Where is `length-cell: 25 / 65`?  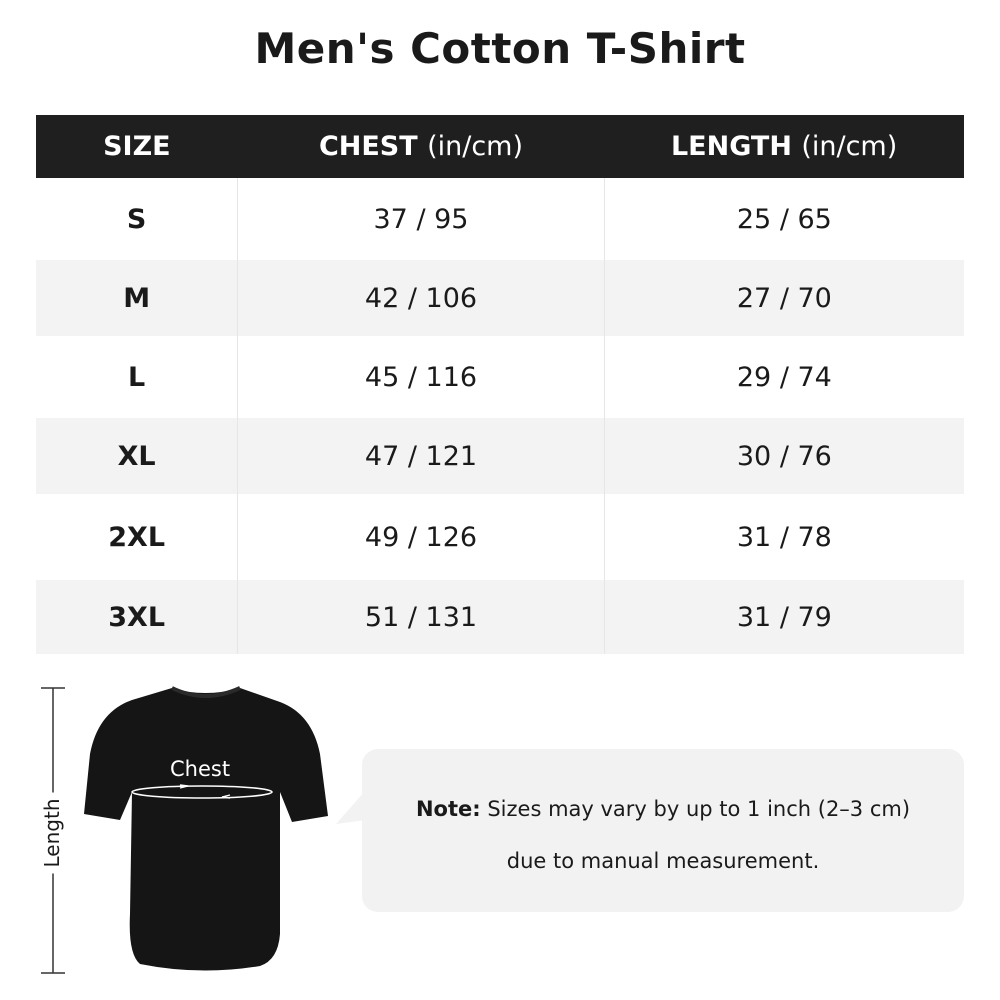 length-cell: 25 / 65 is located at coordinates (783, 219).